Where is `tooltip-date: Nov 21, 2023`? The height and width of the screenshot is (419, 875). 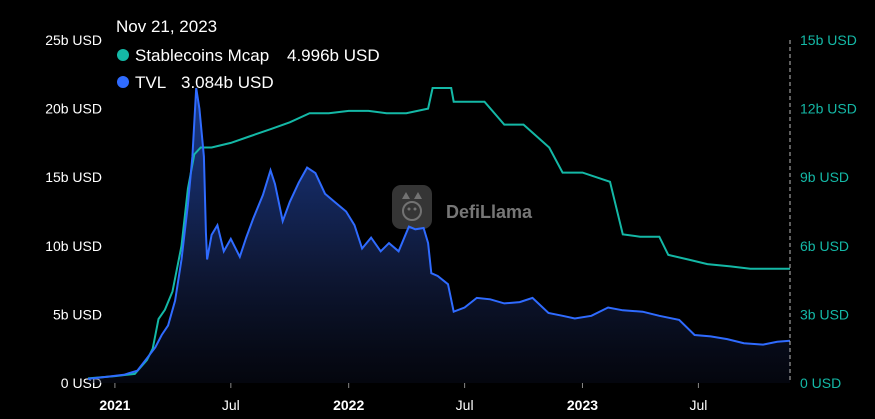
tooltip-date: Nov 21, 2023 is located at coordinates (166, 26).